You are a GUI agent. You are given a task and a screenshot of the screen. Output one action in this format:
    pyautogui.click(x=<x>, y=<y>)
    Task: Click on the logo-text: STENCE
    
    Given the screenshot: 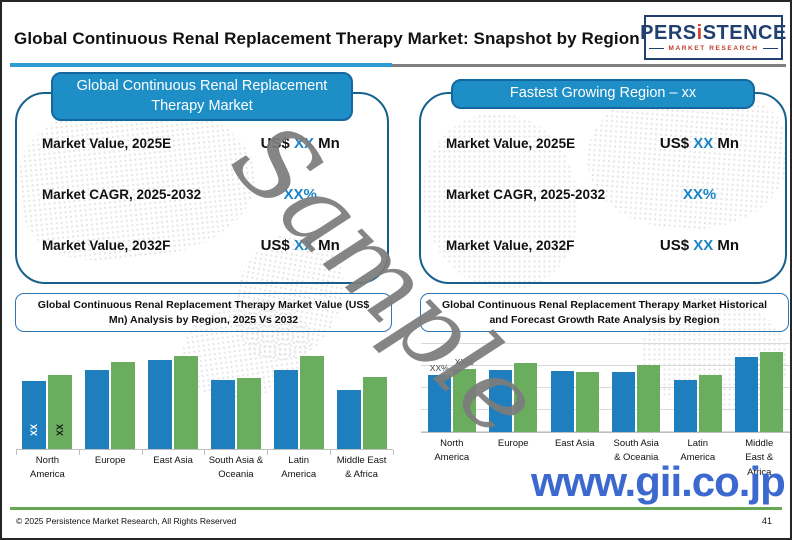 What is the action you would take?
    pyautogui.click(x=744, y=33)
    